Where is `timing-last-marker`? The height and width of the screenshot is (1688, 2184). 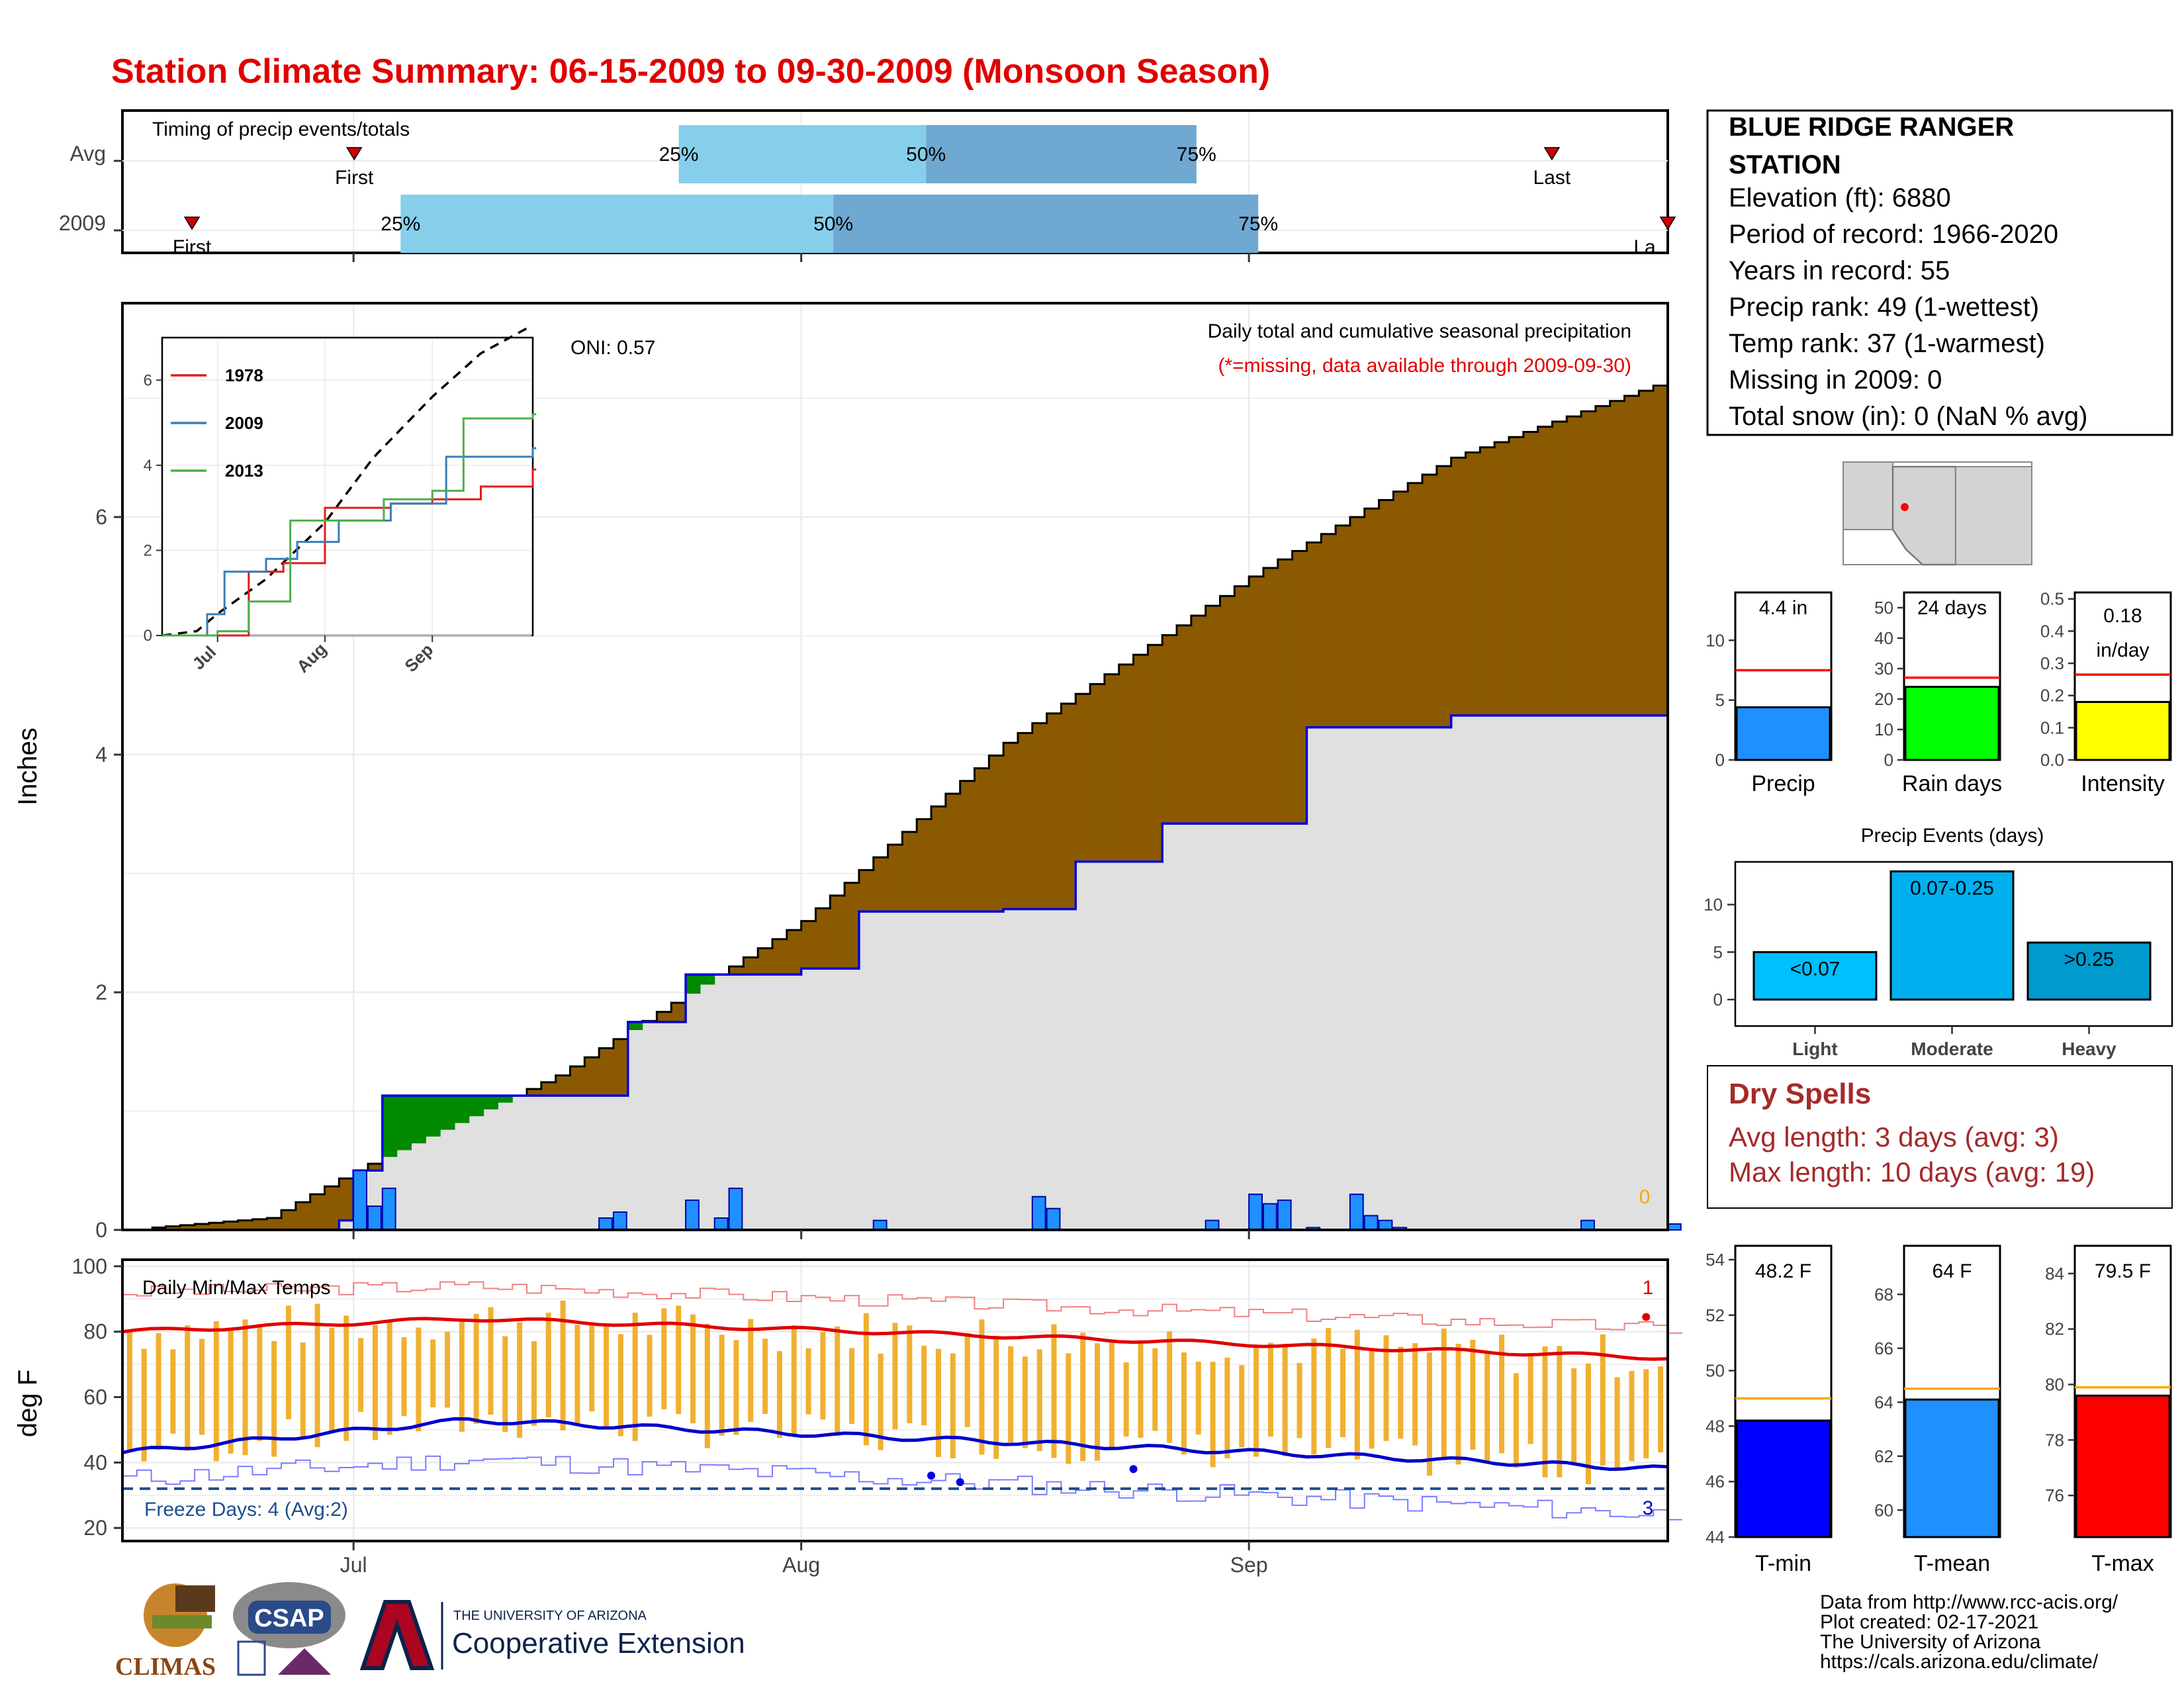 timing-last-marker is located at coordinates (1667, 223).